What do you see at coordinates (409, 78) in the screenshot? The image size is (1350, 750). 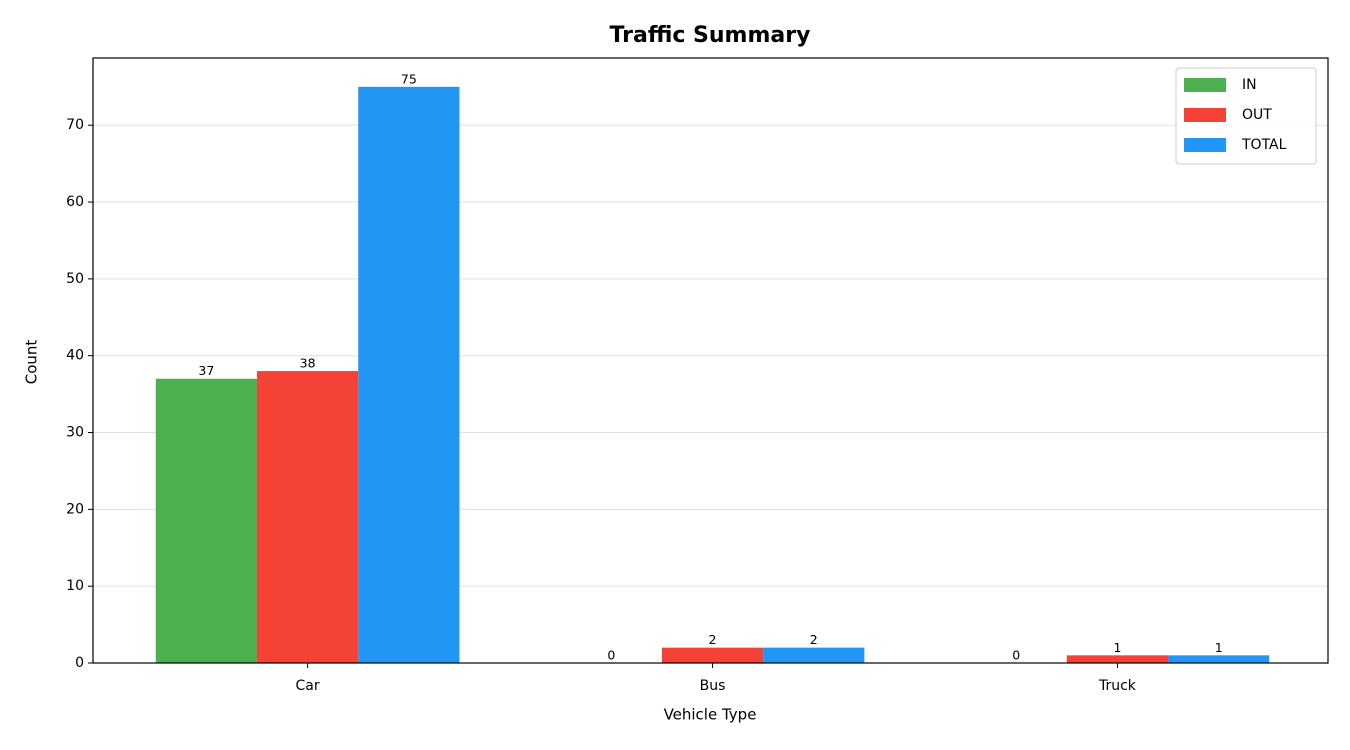 I see `value-label: 75` at bounding box center [409, 78].